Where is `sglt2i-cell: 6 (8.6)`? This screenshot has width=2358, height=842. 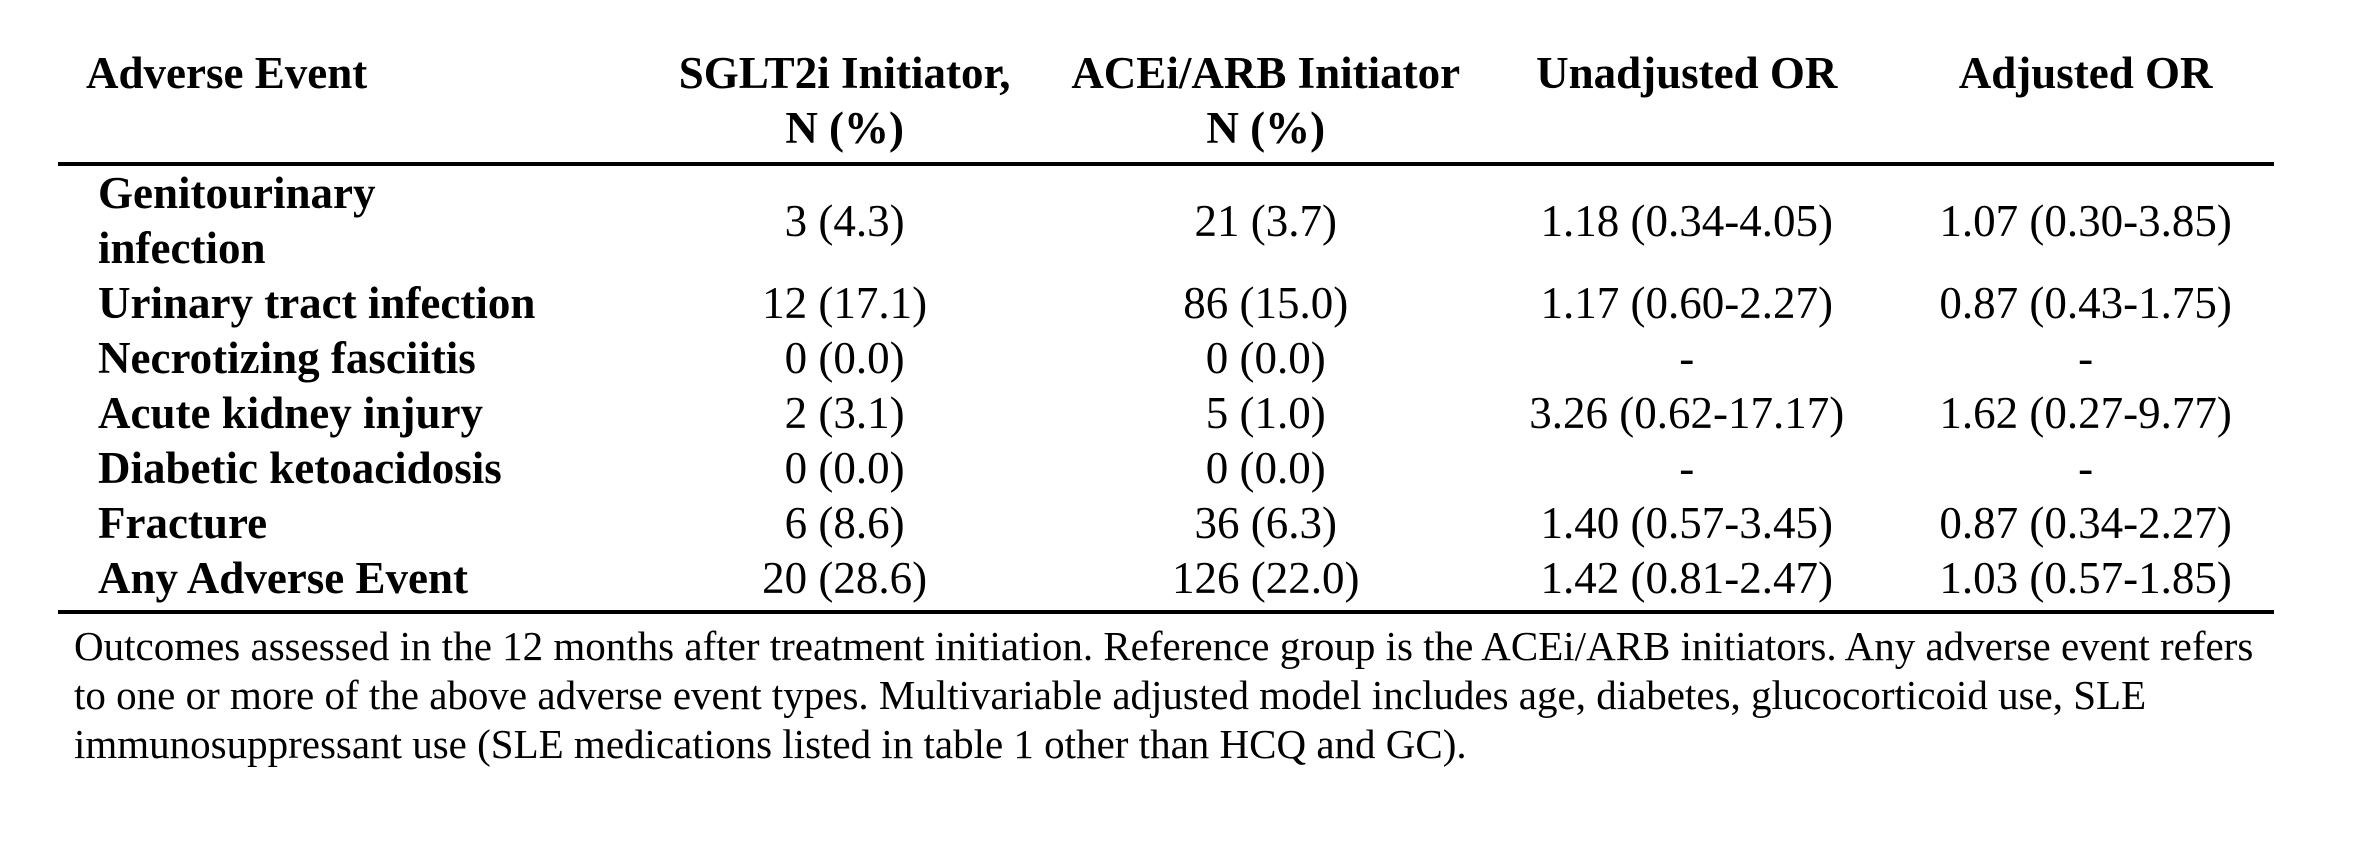
sglt2i-cell: 6 (8.6) is located at coordinates (844, 523).